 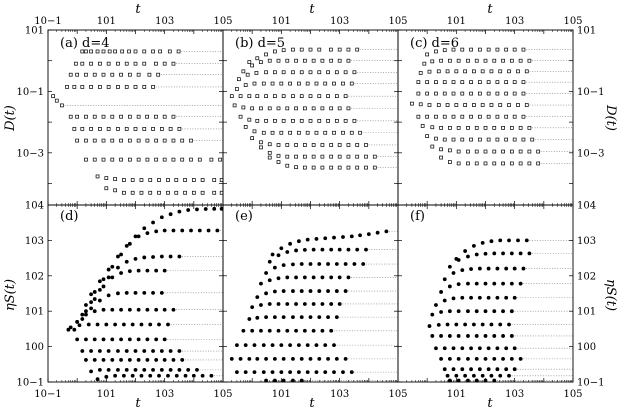 I want to click on y-tick-label: 10−1, so click(x=30, y=92).